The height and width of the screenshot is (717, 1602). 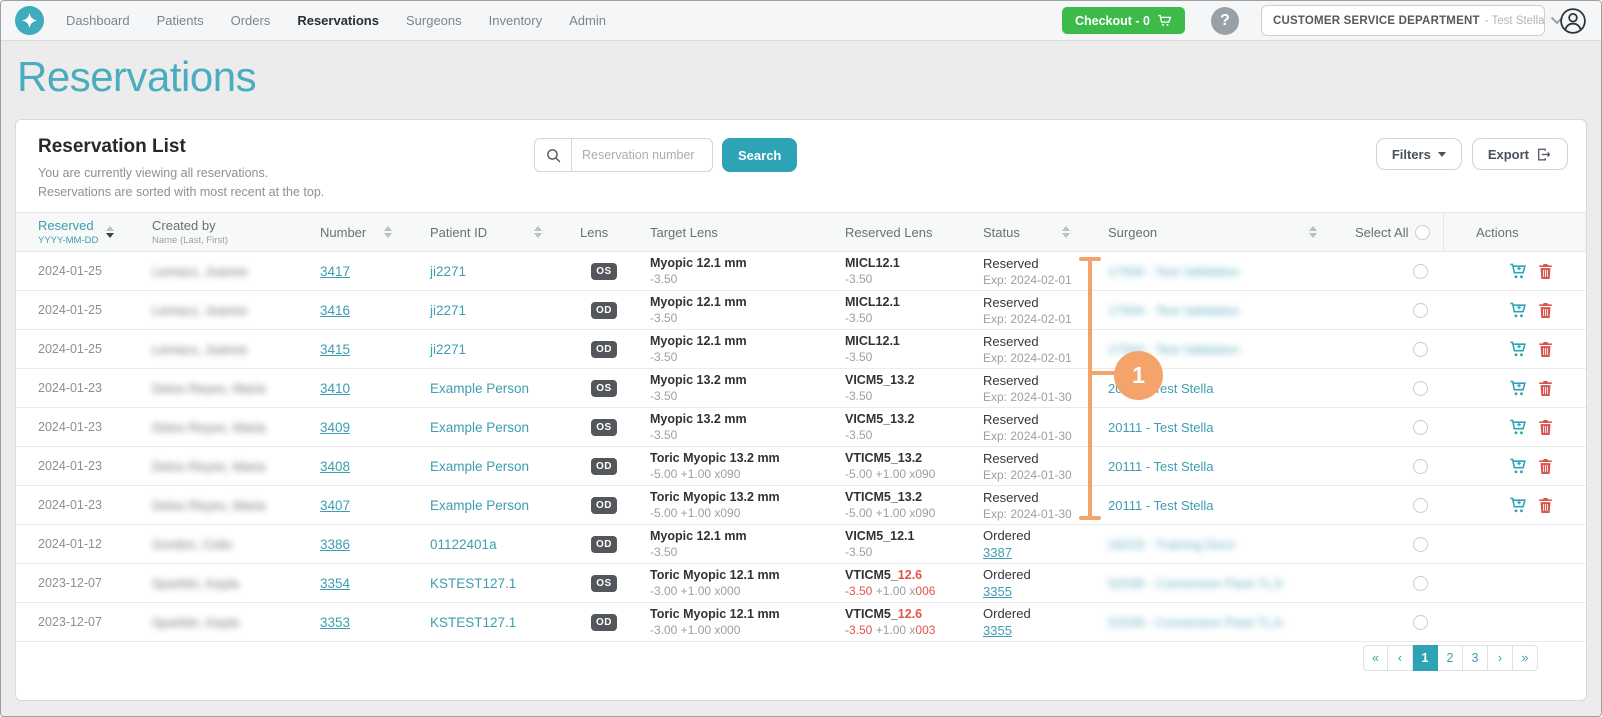 I want to click on pagination-first-button: «, so click(x=1375, y=658).